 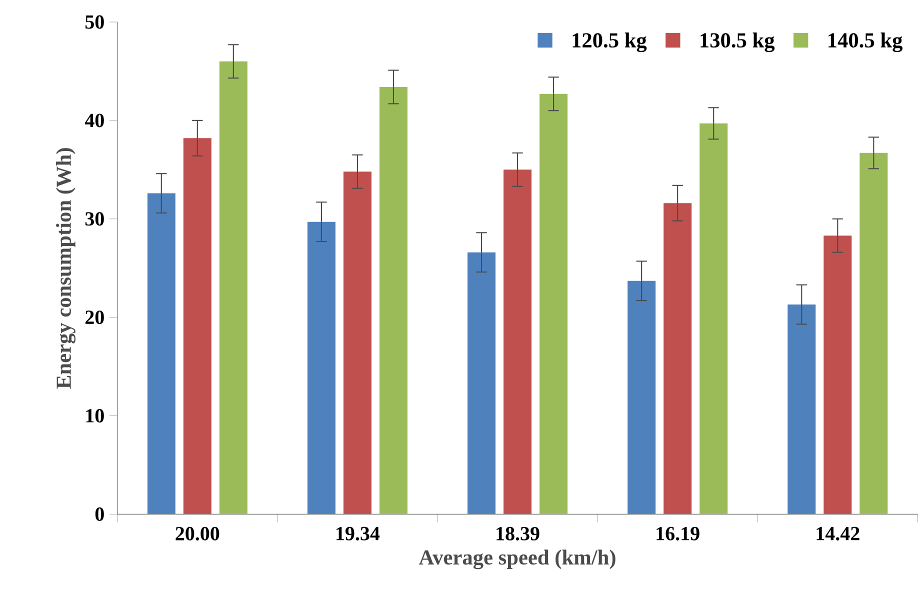 What do you see at coordinates (518, 533) in the screenshot?
I see `x-tick-label: 18.39` at bounding box center [518, 533].